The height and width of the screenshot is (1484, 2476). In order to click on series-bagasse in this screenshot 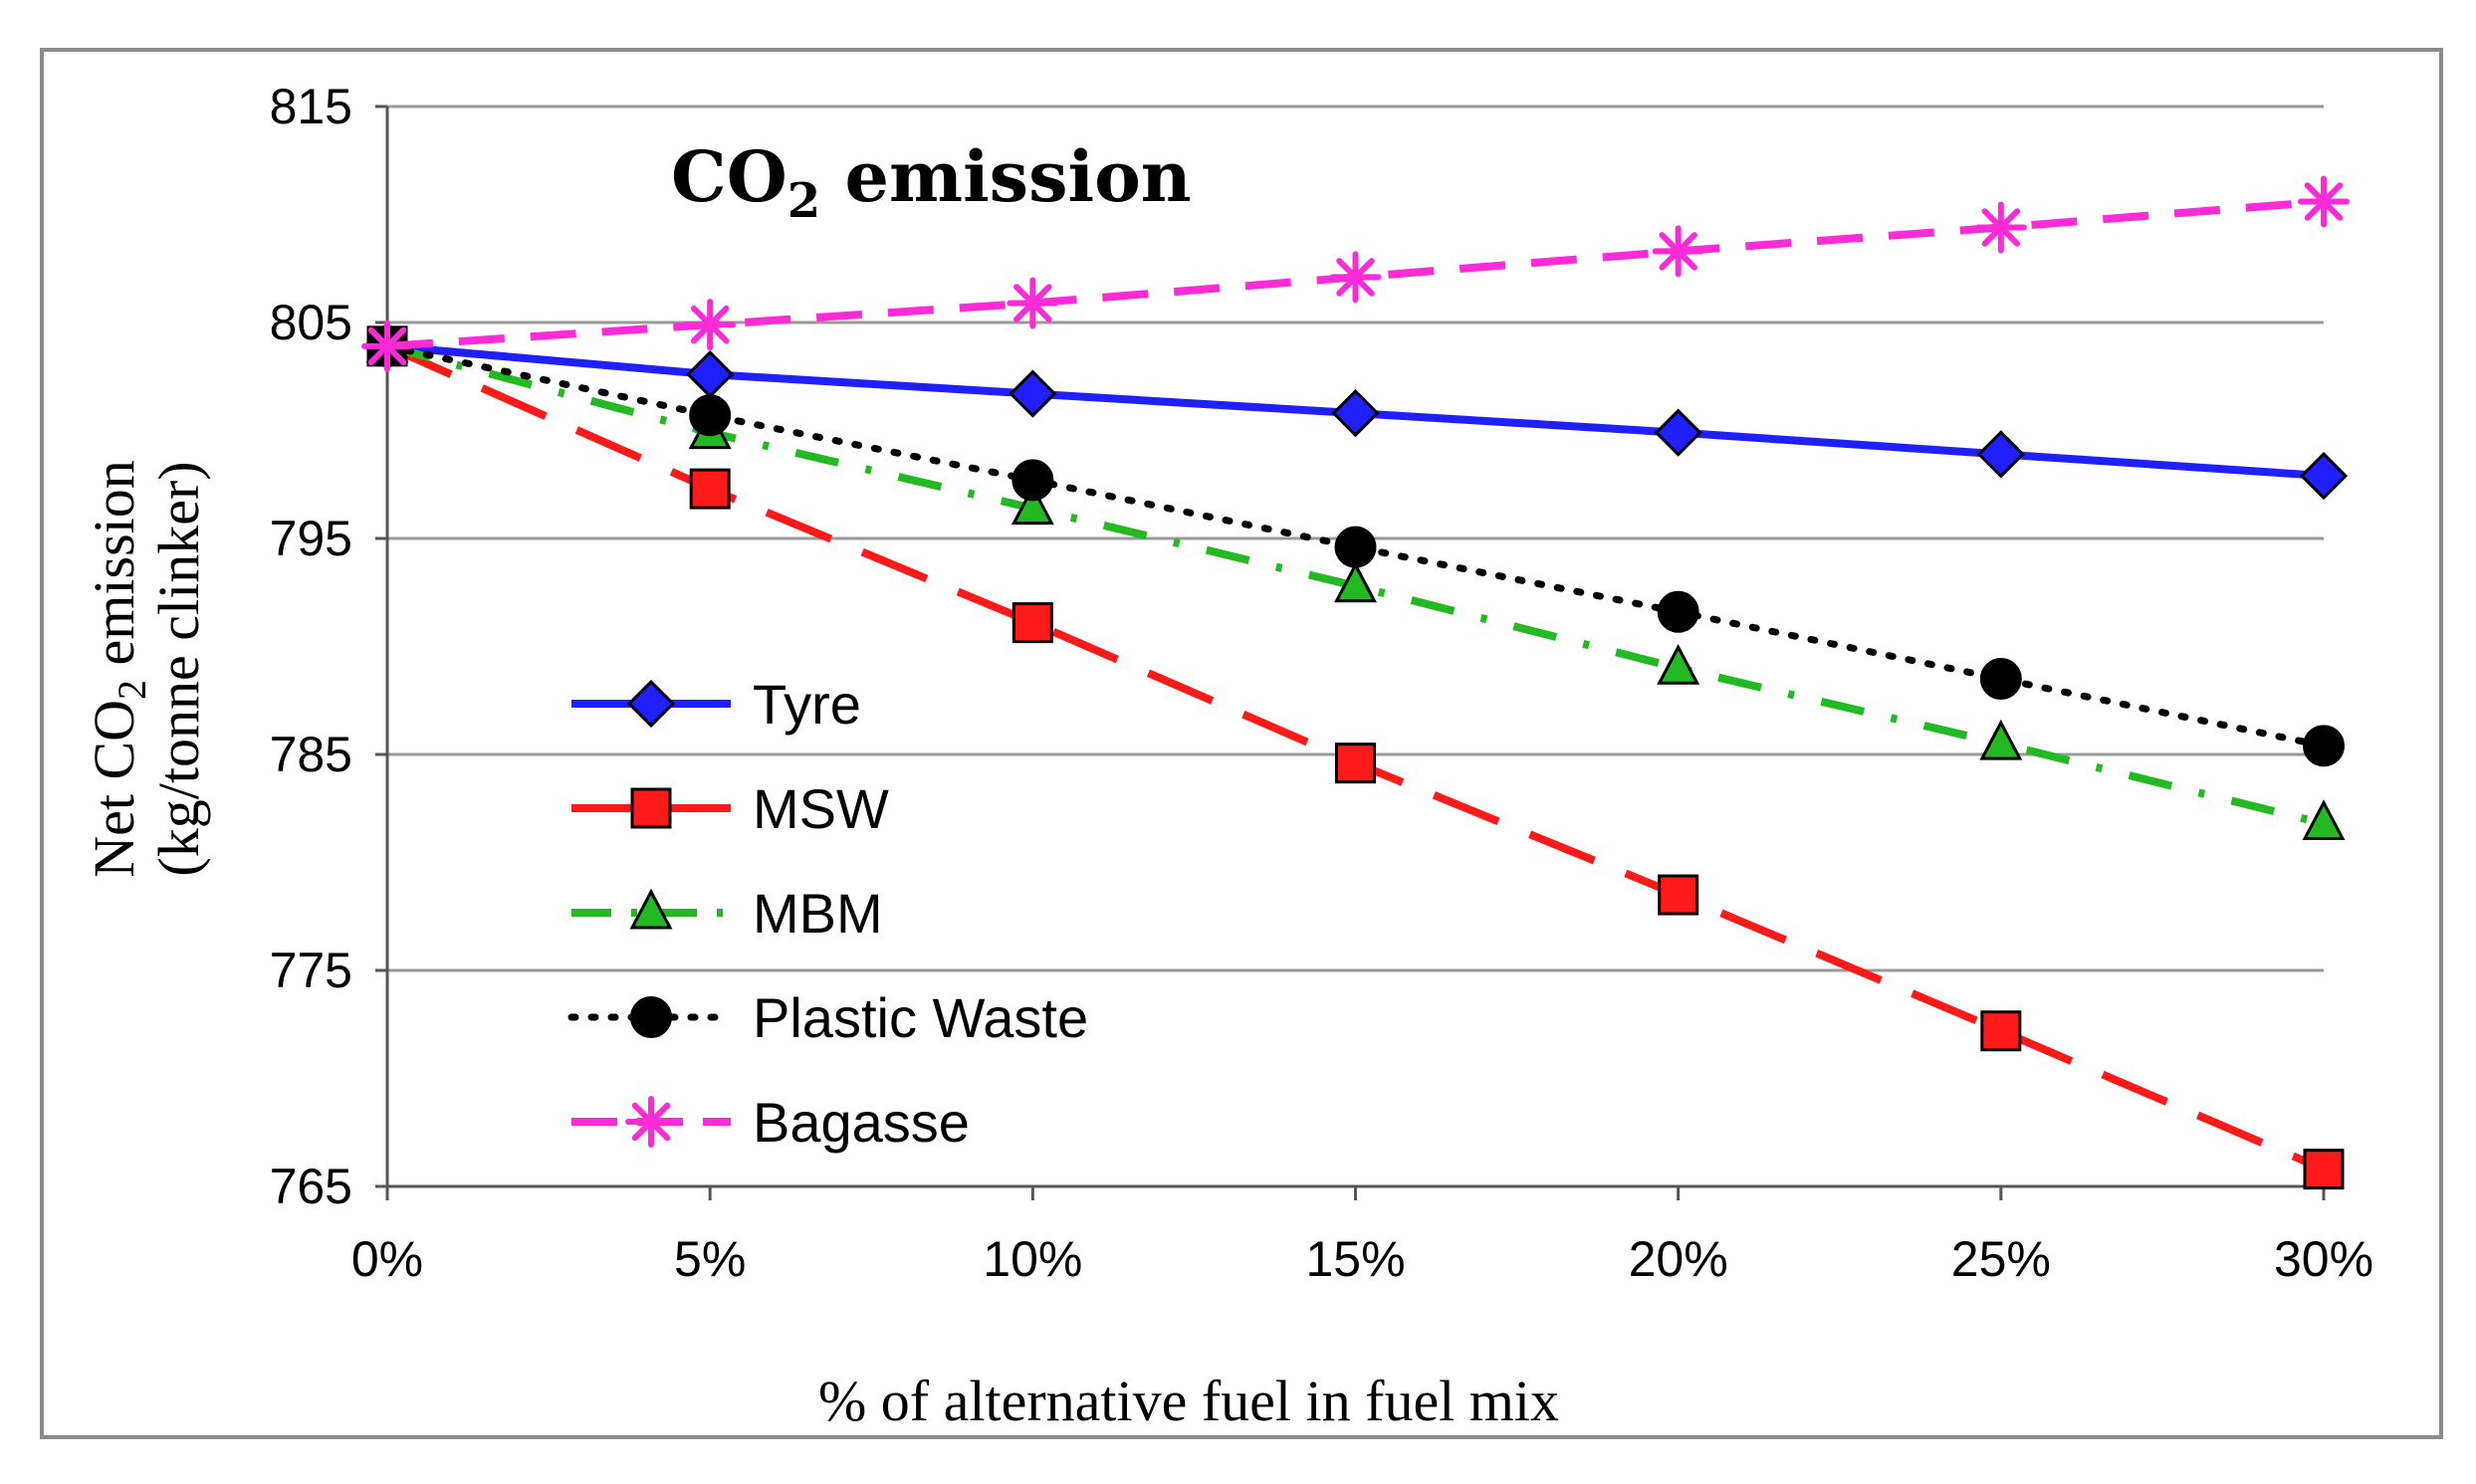, I will do `click(1355, 274)`.